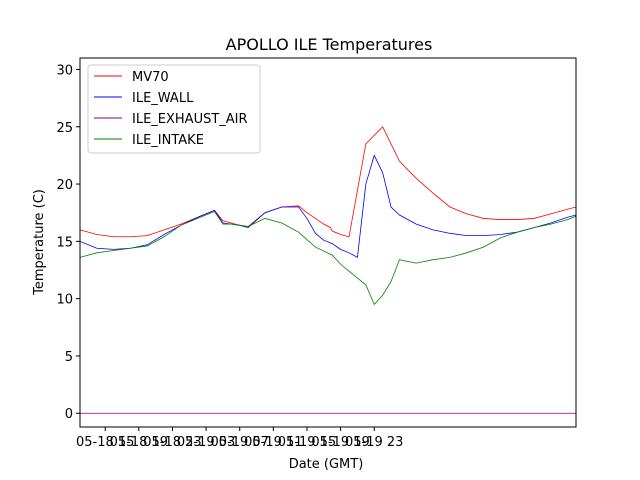 The width and height of the screenshot is (640, 480). Describe the element at coordinates (172, 442) in the screenshot. I see `x-tick-label: 05-18 23` at that location.